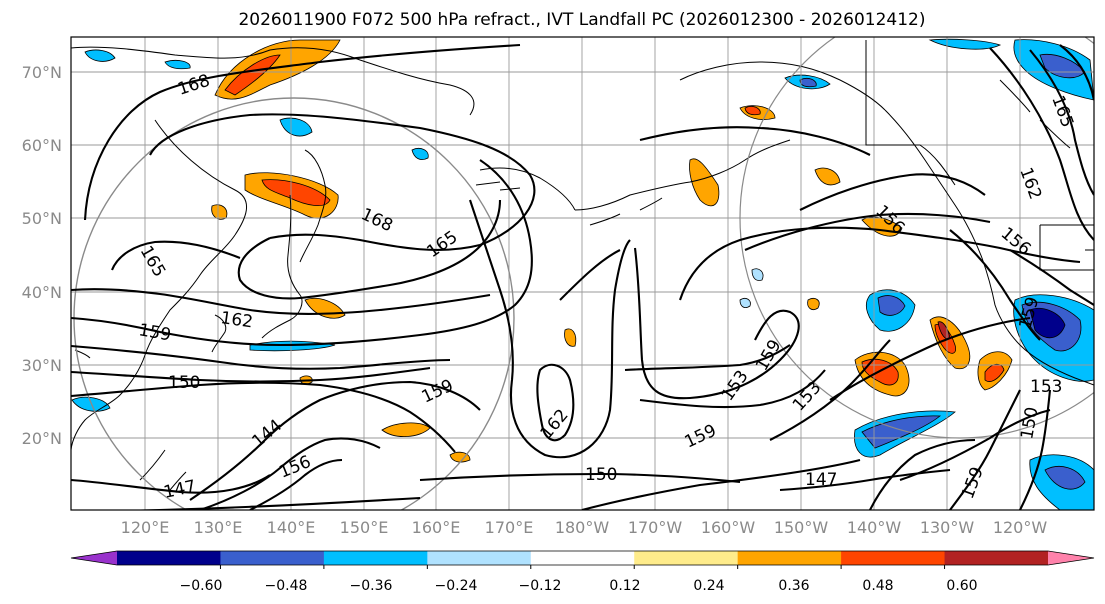  I want to click on colorbar-extend-high, so click(1071, 558).